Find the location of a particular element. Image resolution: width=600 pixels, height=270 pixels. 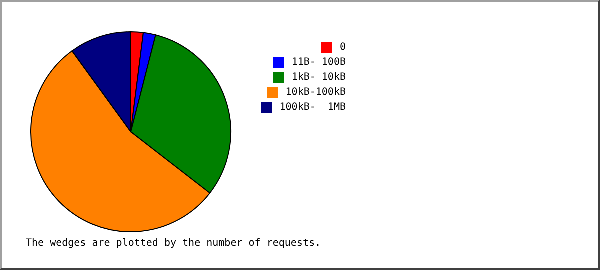

legend-label: 10kB-100kB is located at coordinates (316, 92).